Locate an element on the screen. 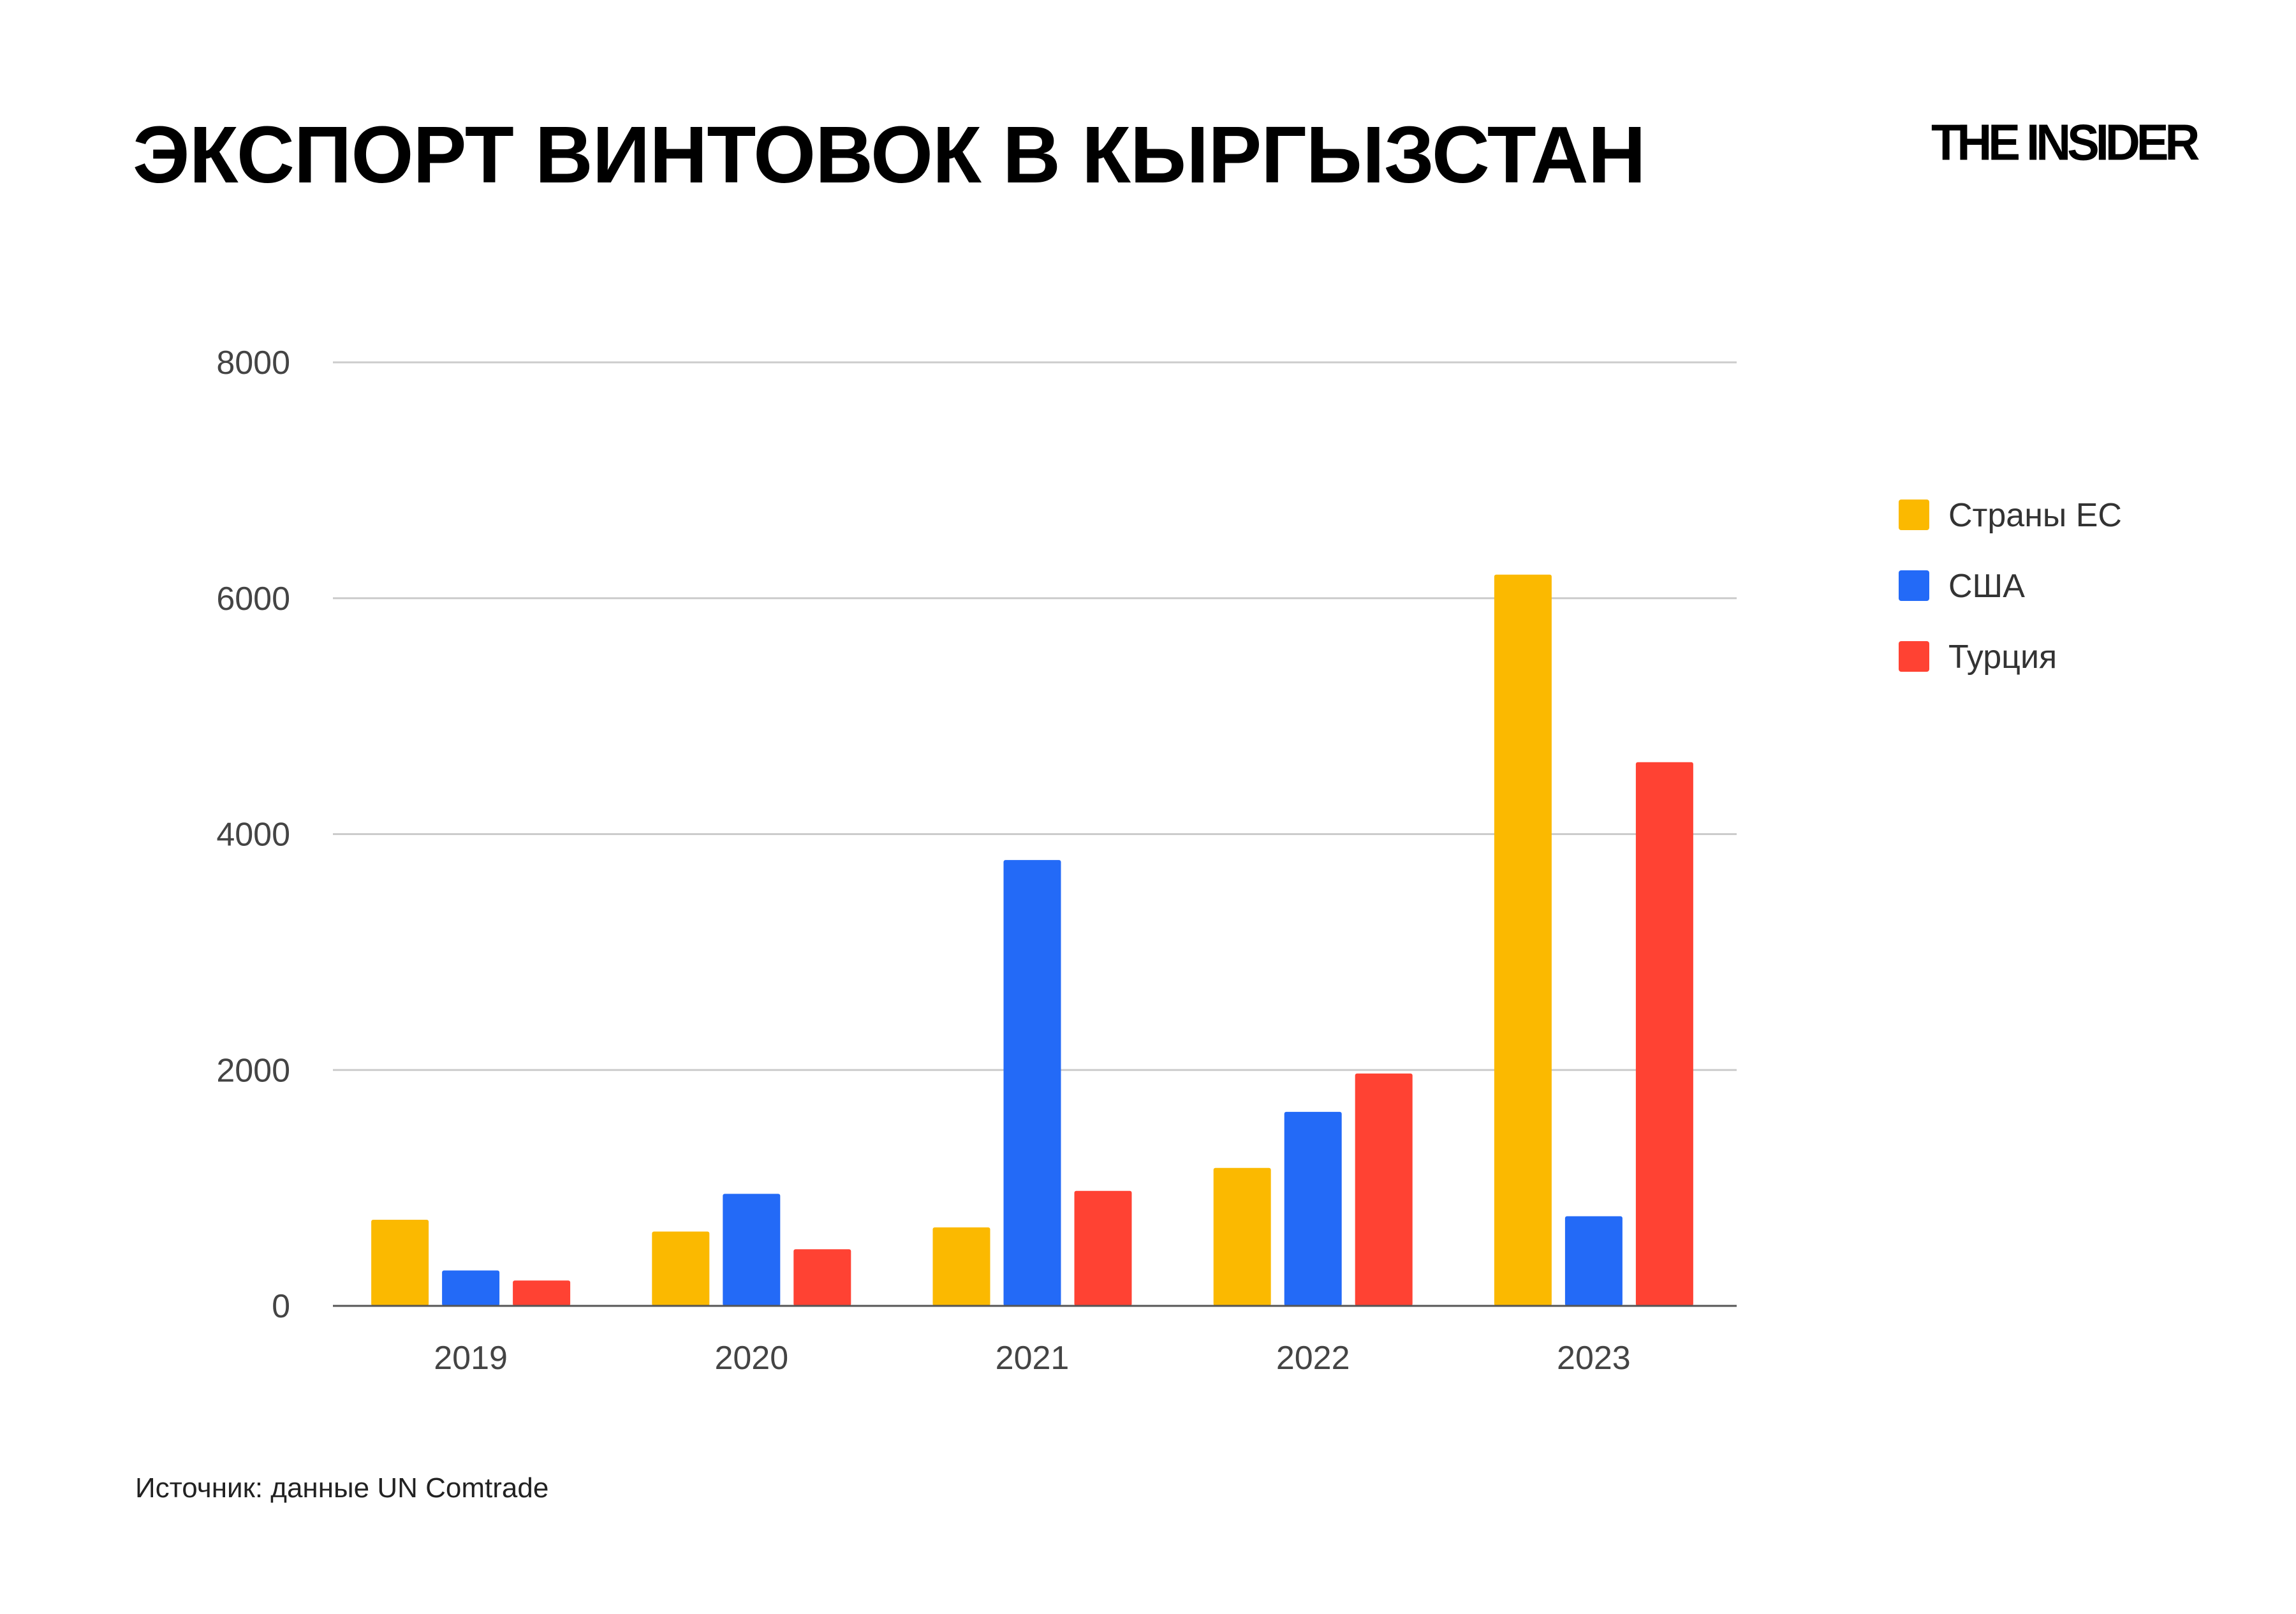 The height and width of the screenshot is (1614, 2296). bar-2022-США is located at coordinates (1313, 1208).